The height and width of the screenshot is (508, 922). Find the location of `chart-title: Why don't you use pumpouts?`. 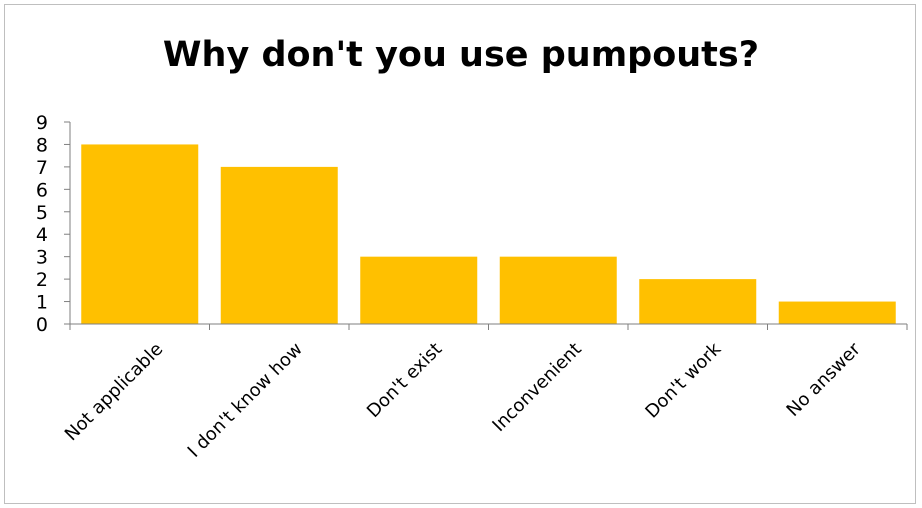

chart-title: Why don't you use pumpouts? is located at coordinates (461, 55).